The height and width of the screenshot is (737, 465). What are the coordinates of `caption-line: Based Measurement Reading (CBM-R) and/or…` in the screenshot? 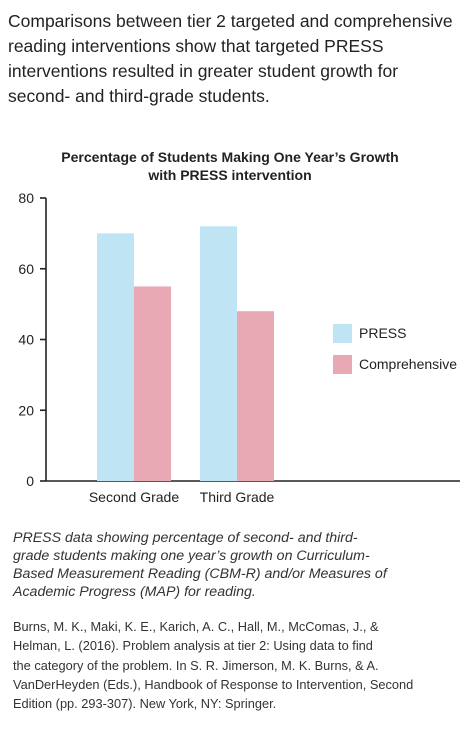 It's located at (200, 574).